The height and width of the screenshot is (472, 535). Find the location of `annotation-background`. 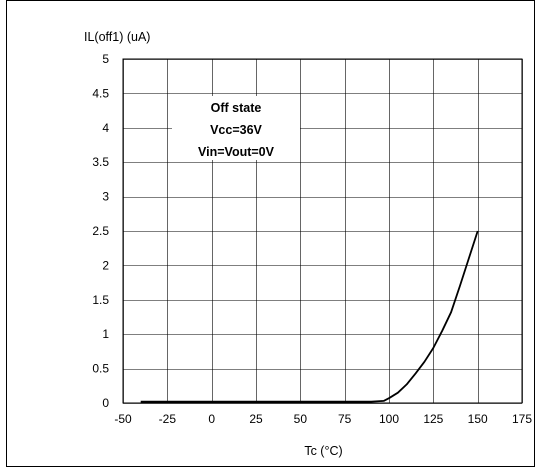

annotation-background is located at coordinates (236, 128).